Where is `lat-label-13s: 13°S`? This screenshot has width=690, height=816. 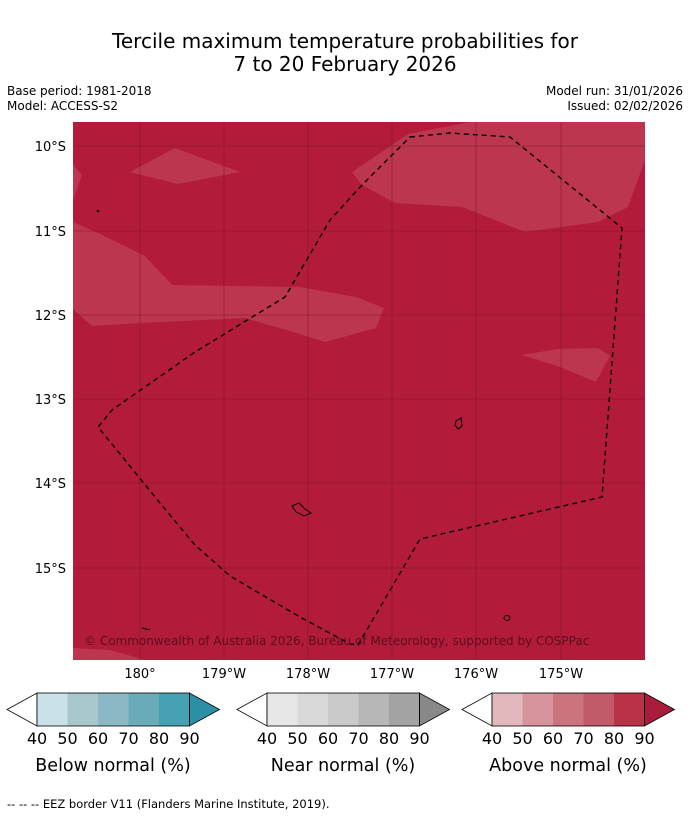
lat-label-13s: 13°S is located at coordinates (50, 400).